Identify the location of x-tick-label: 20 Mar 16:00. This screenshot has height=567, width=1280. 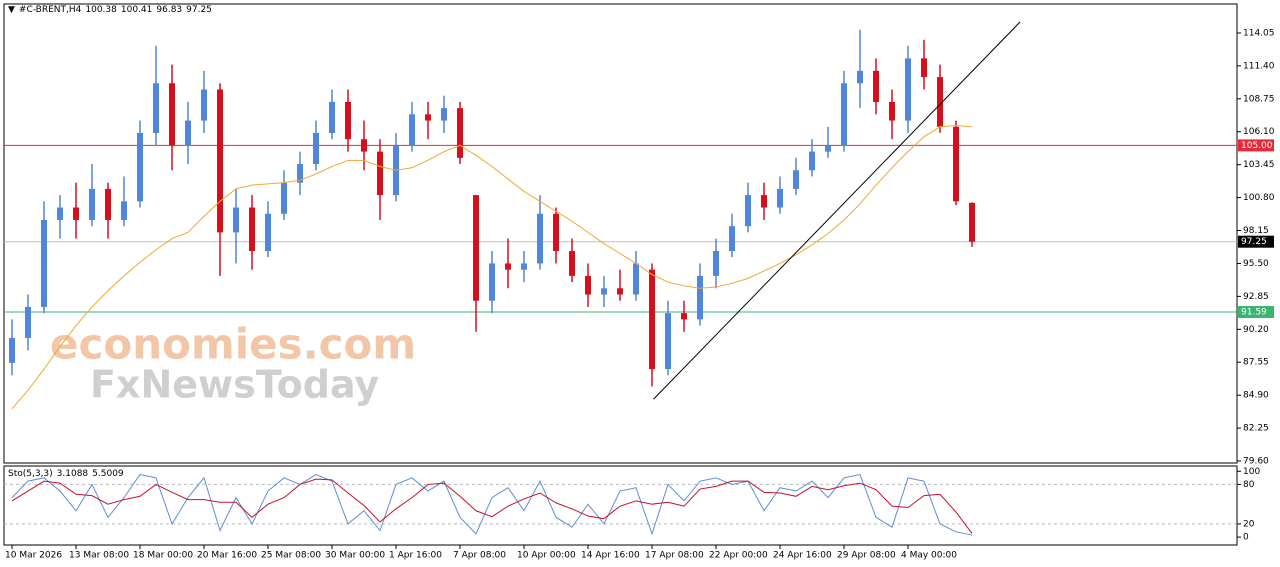
(227, 556).